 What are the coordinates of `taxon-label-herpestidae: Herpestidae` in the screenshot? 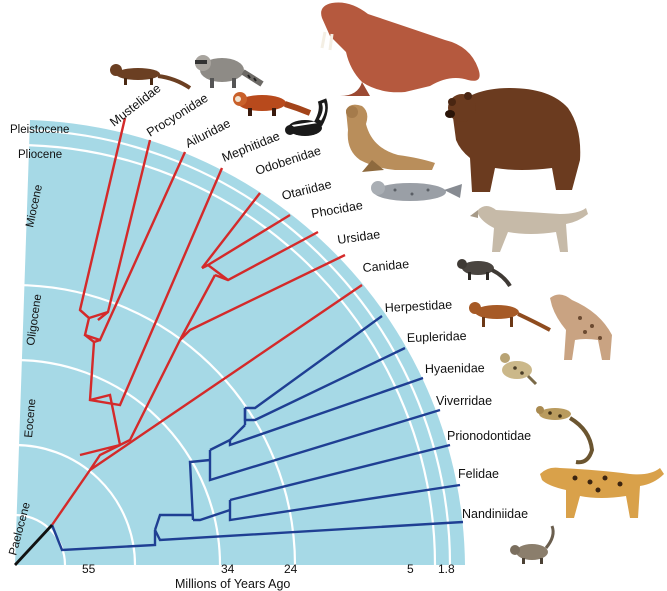 It's located at (418, 306).